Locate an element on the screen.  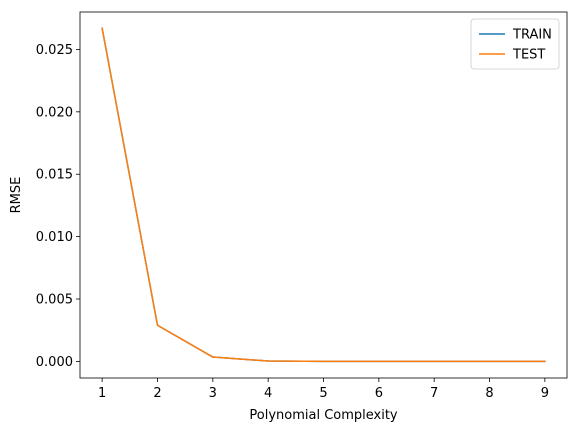
x-tick-label: 7 is located at coordinates (434, 393).